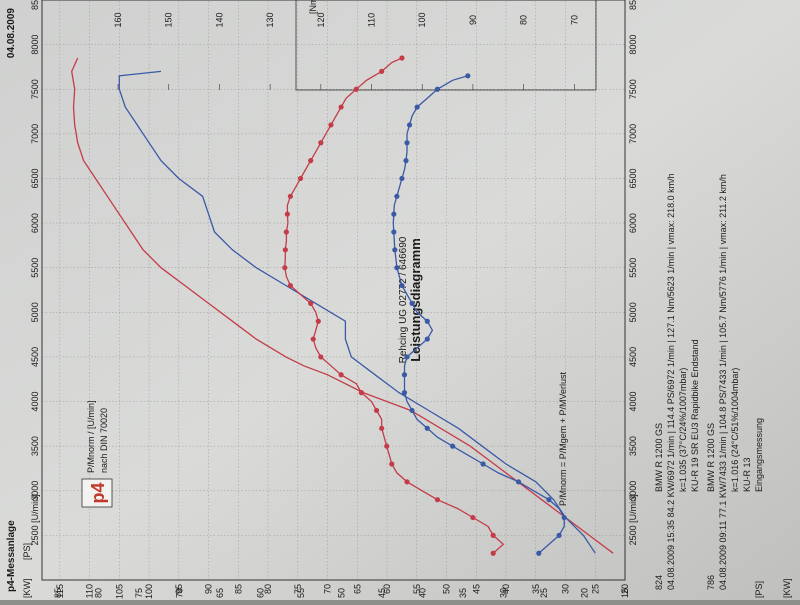 The height and width of the screenshot is (605, 800). What do you see at coordinates (633, 89) in the screenshot?
I see `x-tick-label-bottom: 7500` at bounding box center [633, 89].